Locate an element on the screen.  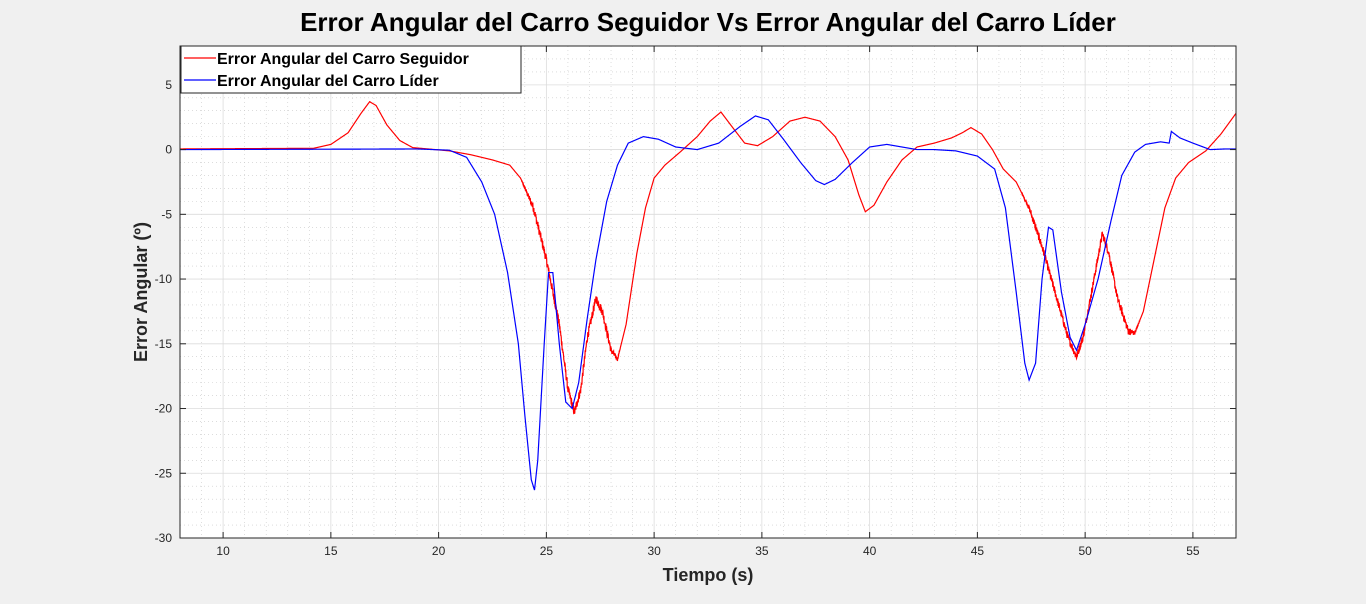
y-tick-label: 5 is located at coordinates (168, 85).